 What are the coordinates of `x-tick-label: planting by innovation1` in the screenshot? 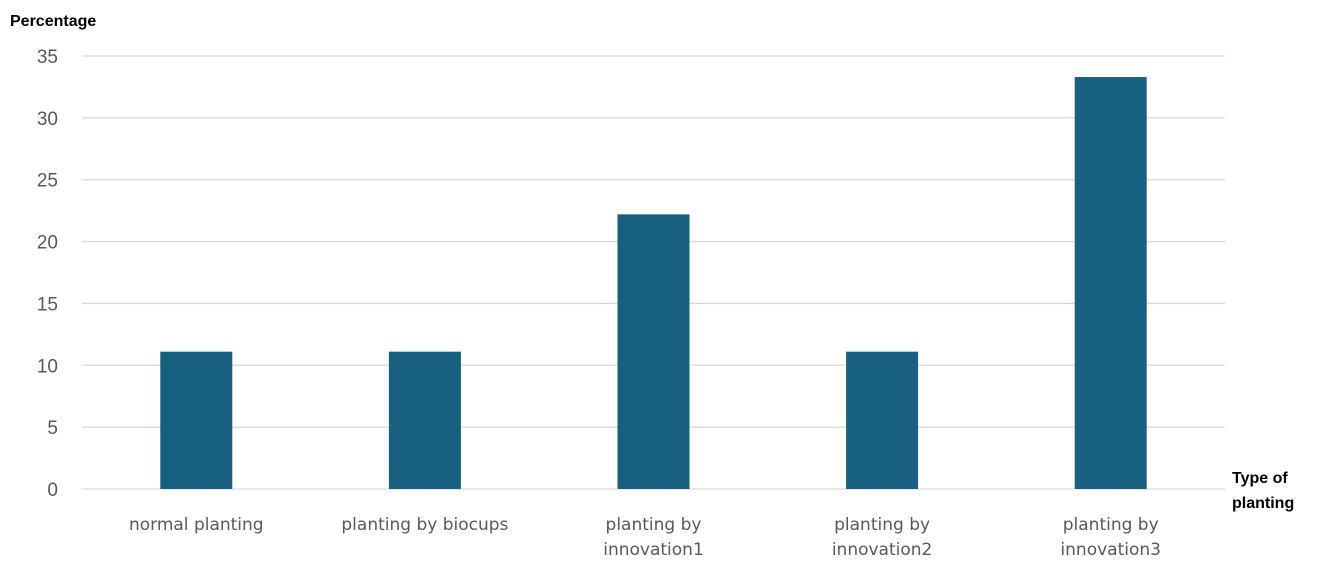 It's located at (653, 537).